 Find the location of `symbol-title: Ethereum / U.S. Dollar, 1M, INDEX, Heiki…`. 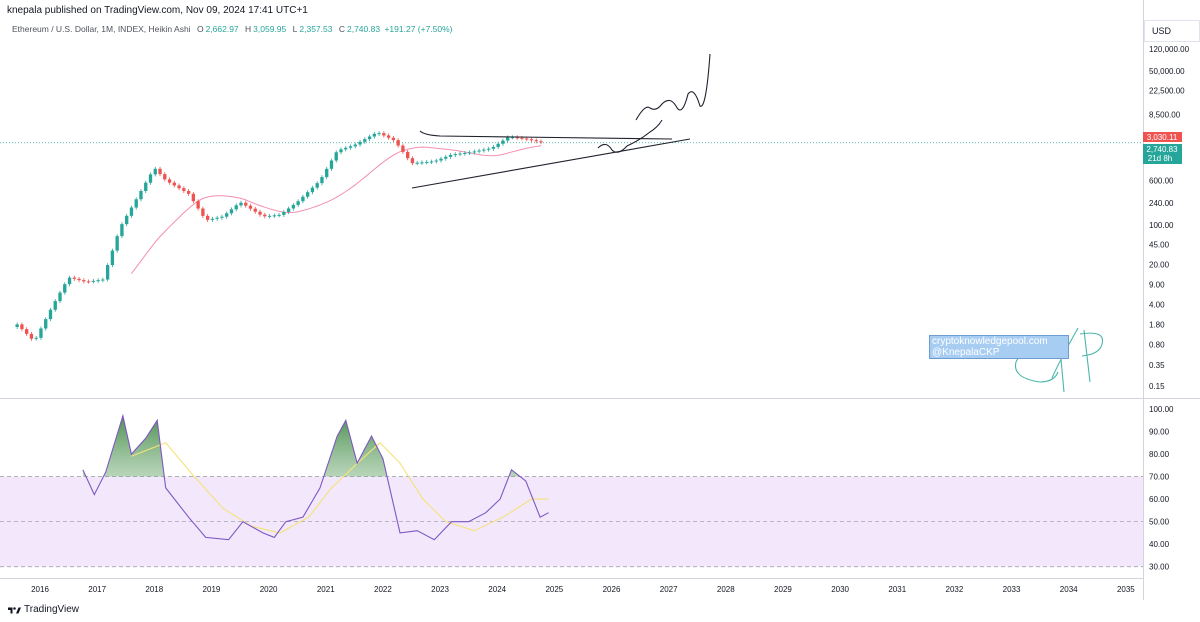

symbol-title: Ethereum / U.S. Dollar, 1M, INDEX, Heiki… is located at coordinates (101, 29).